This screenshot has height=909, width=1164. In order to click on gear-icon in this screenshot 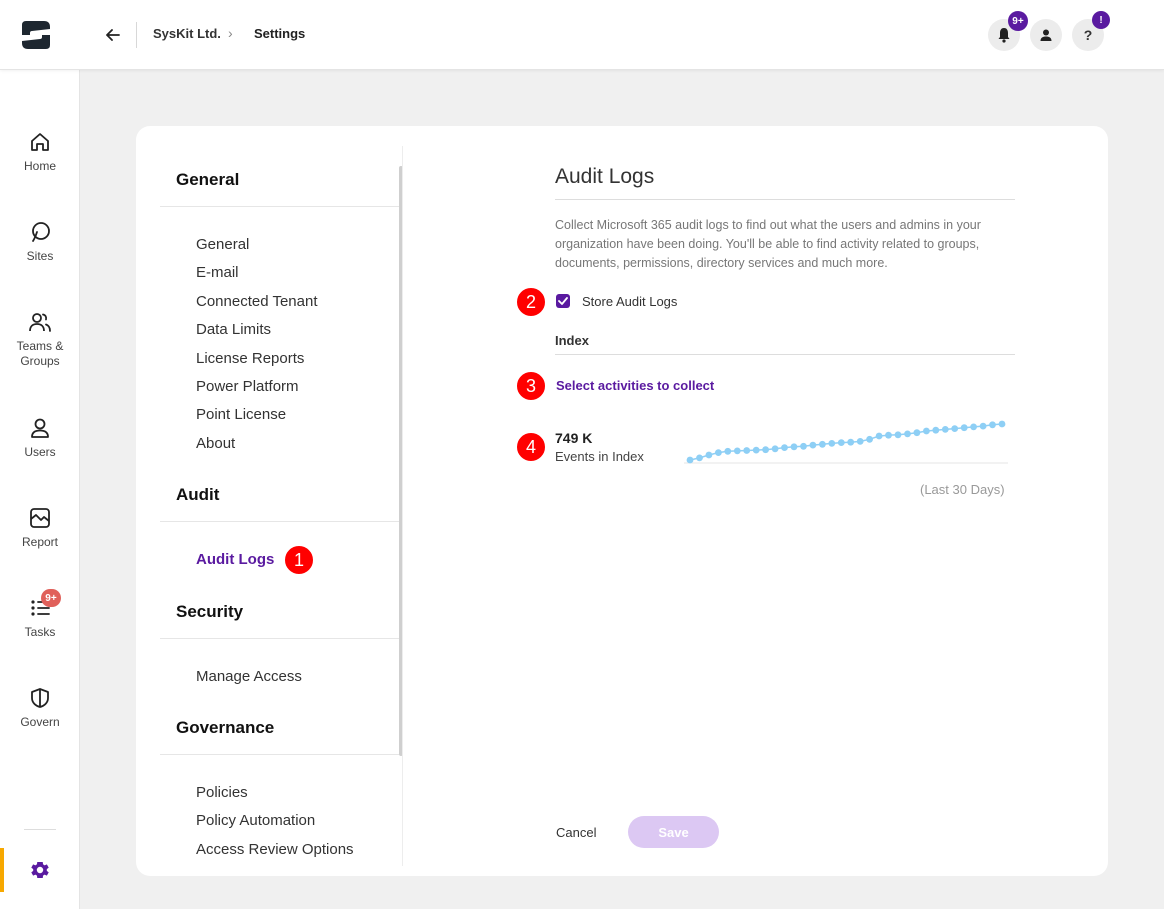, I will do `click(40, 870)`.